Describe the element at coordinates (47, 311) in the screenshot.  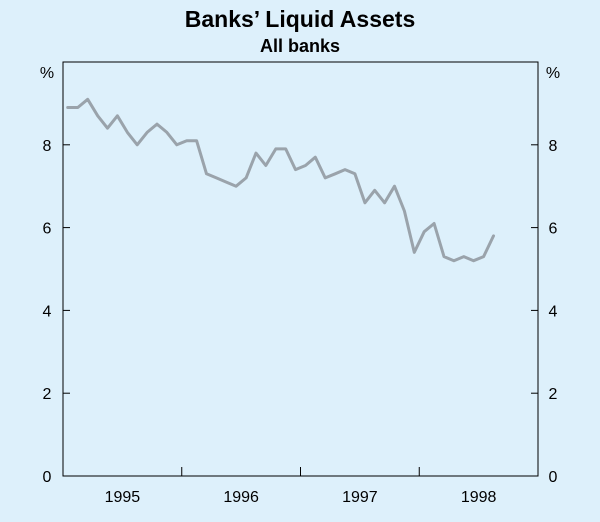
I see `y-tick-label-left: 4` at that location.